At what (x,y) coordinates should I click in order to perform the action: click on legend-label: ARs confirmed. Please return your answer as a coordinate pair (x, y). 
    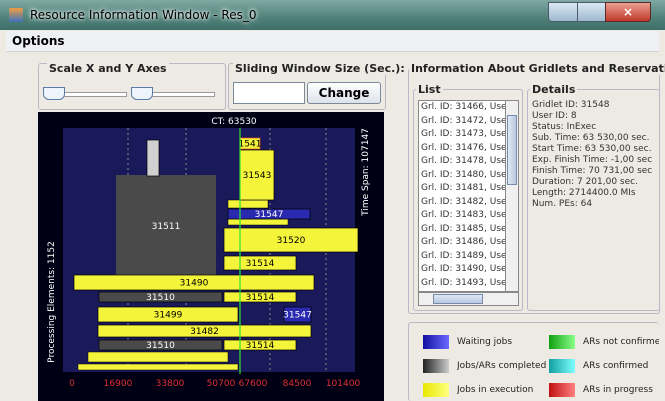
    Looking at the image, I should click on (616, 366).